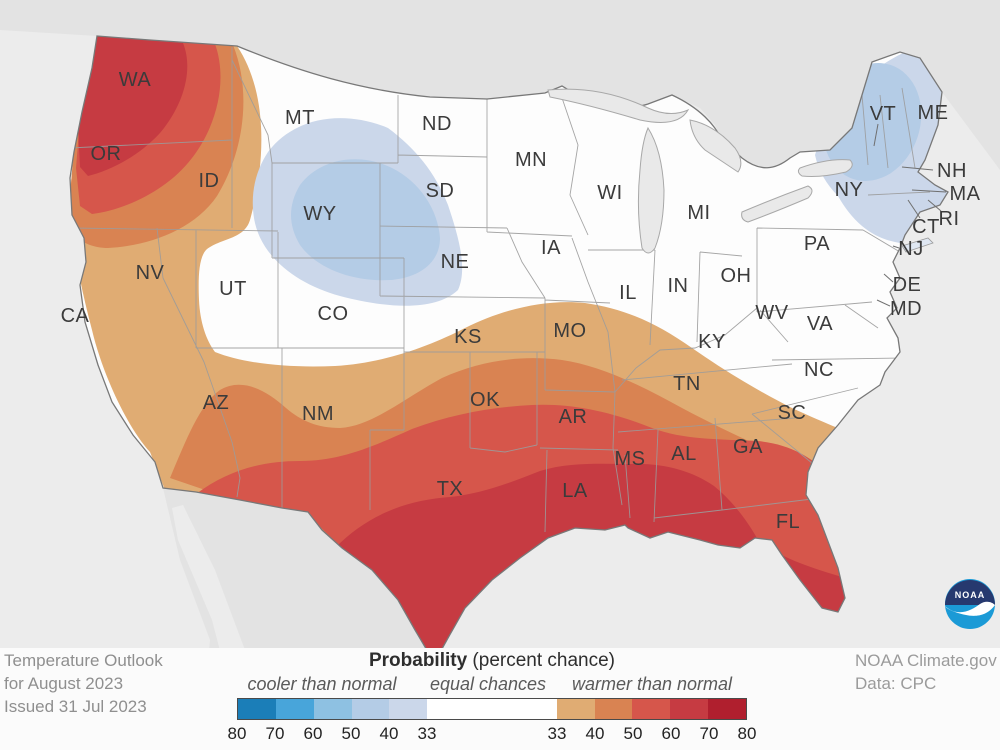  What do you see at coordinates (628, 293) in the screenshot?
I see `state-label-IL: IL` at bounding box center [628, 293].